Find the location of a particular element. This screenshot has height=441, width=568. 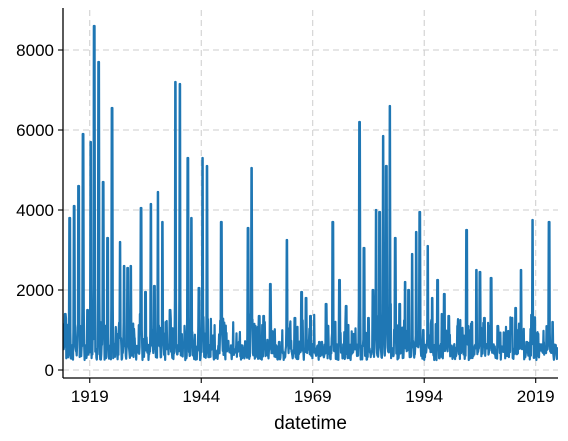

y-tick-label-4000: 4000 is located at coordinates (35, 210).